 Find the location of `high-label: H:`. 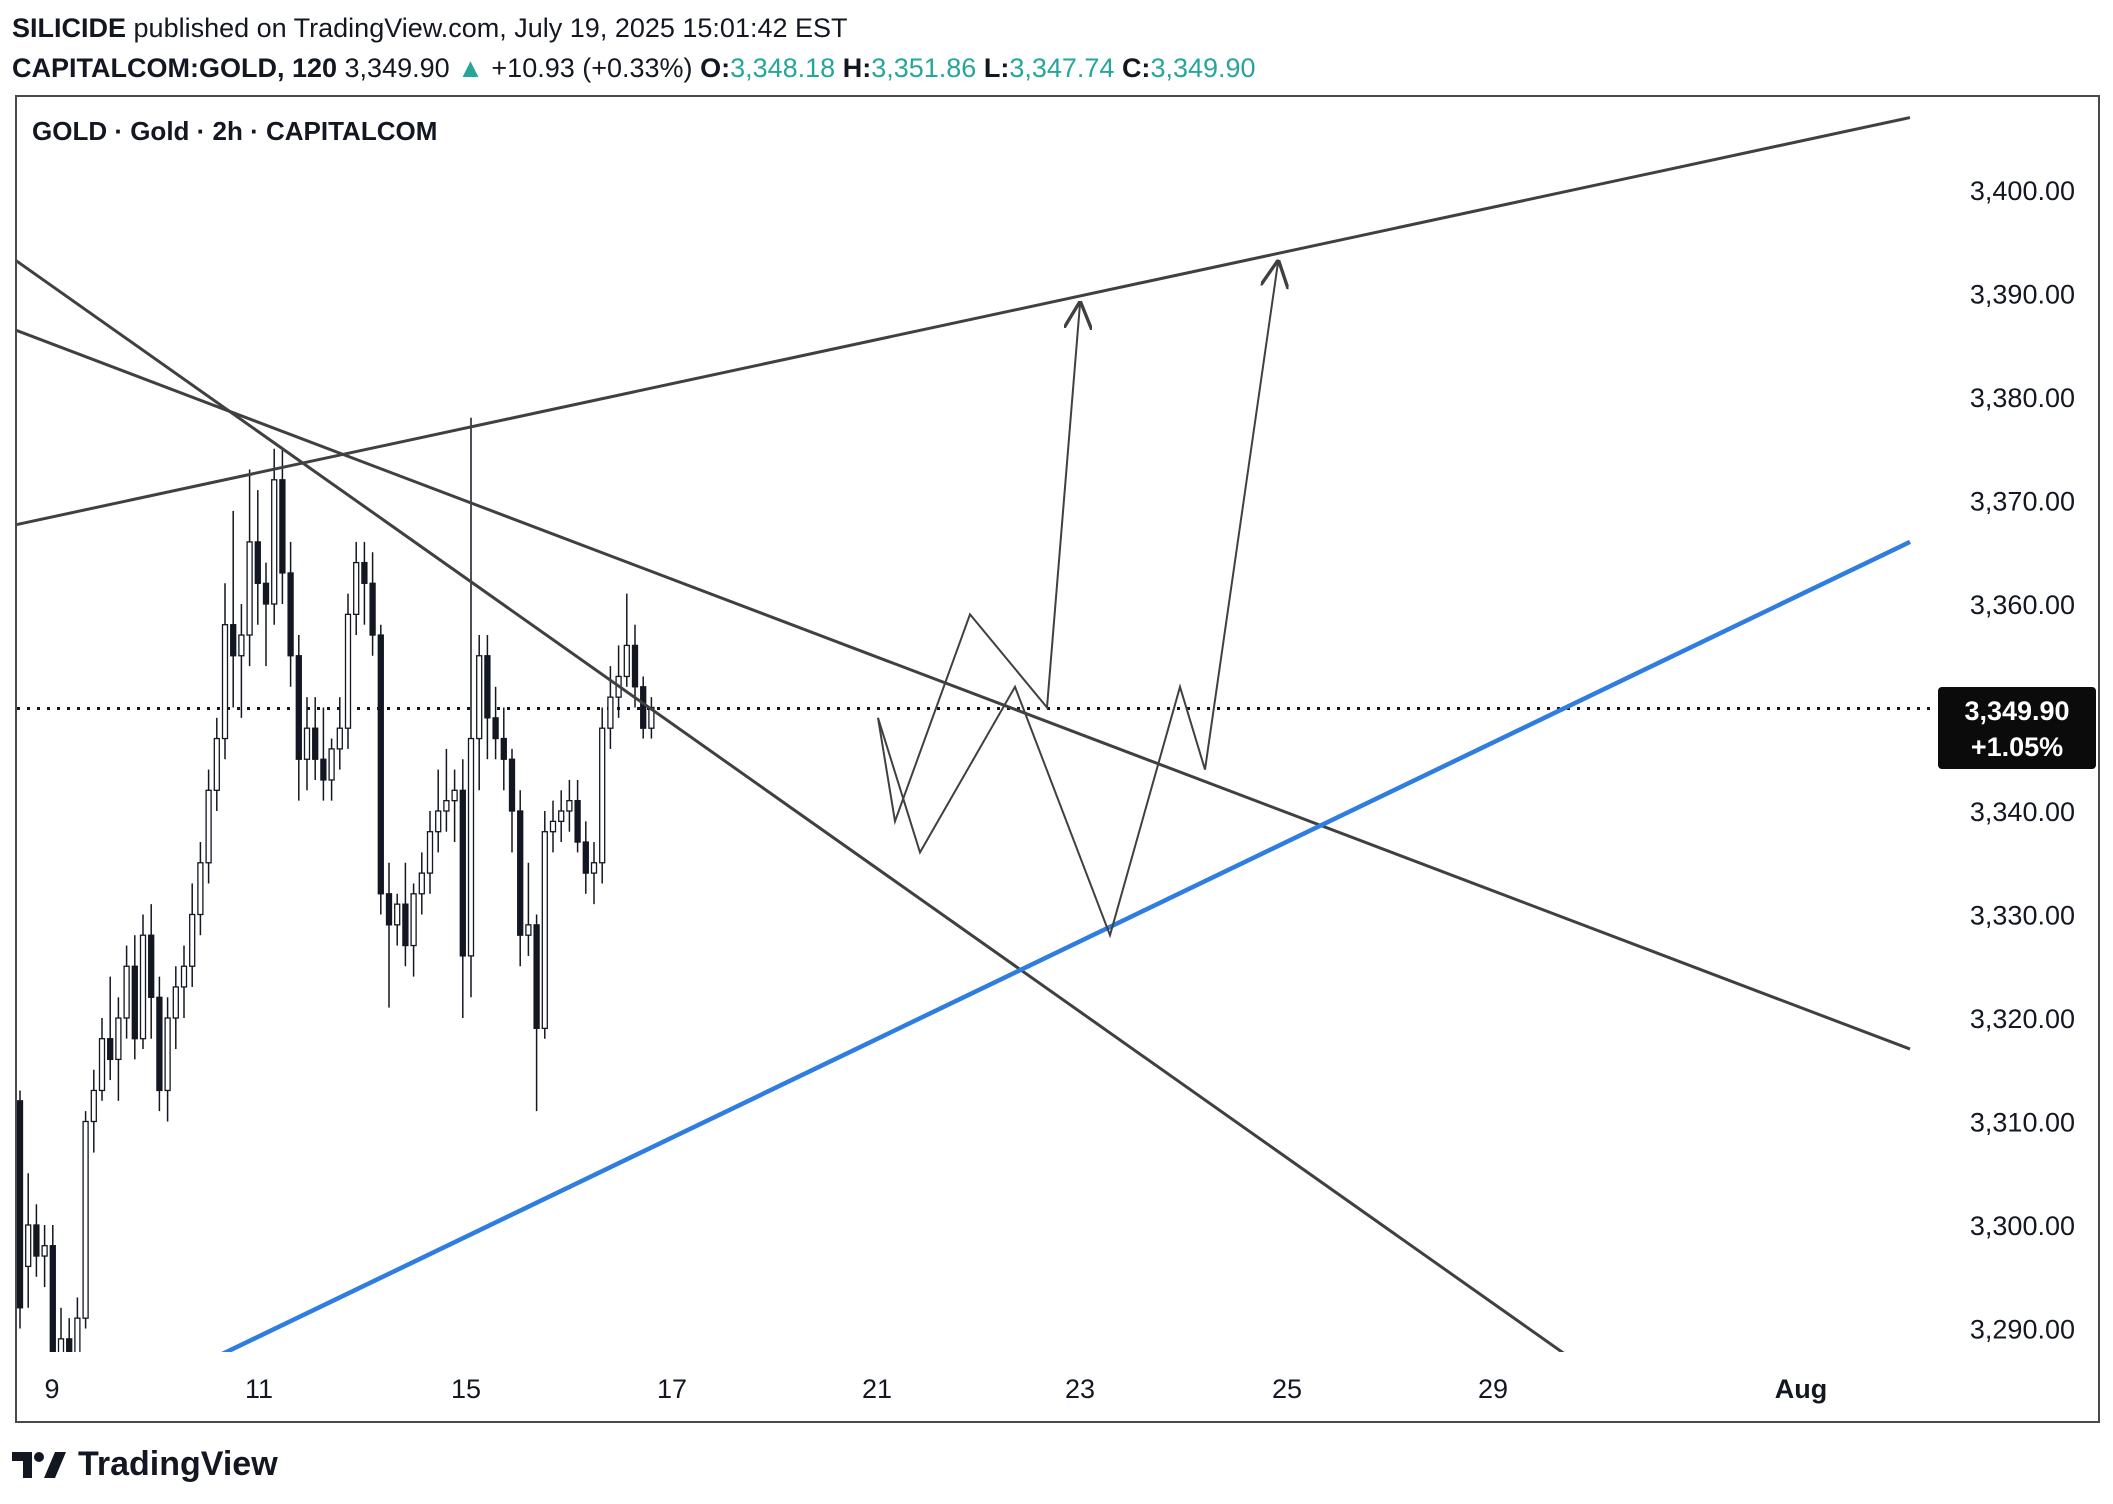

high-label: H: is located at coordinates (857, 68).